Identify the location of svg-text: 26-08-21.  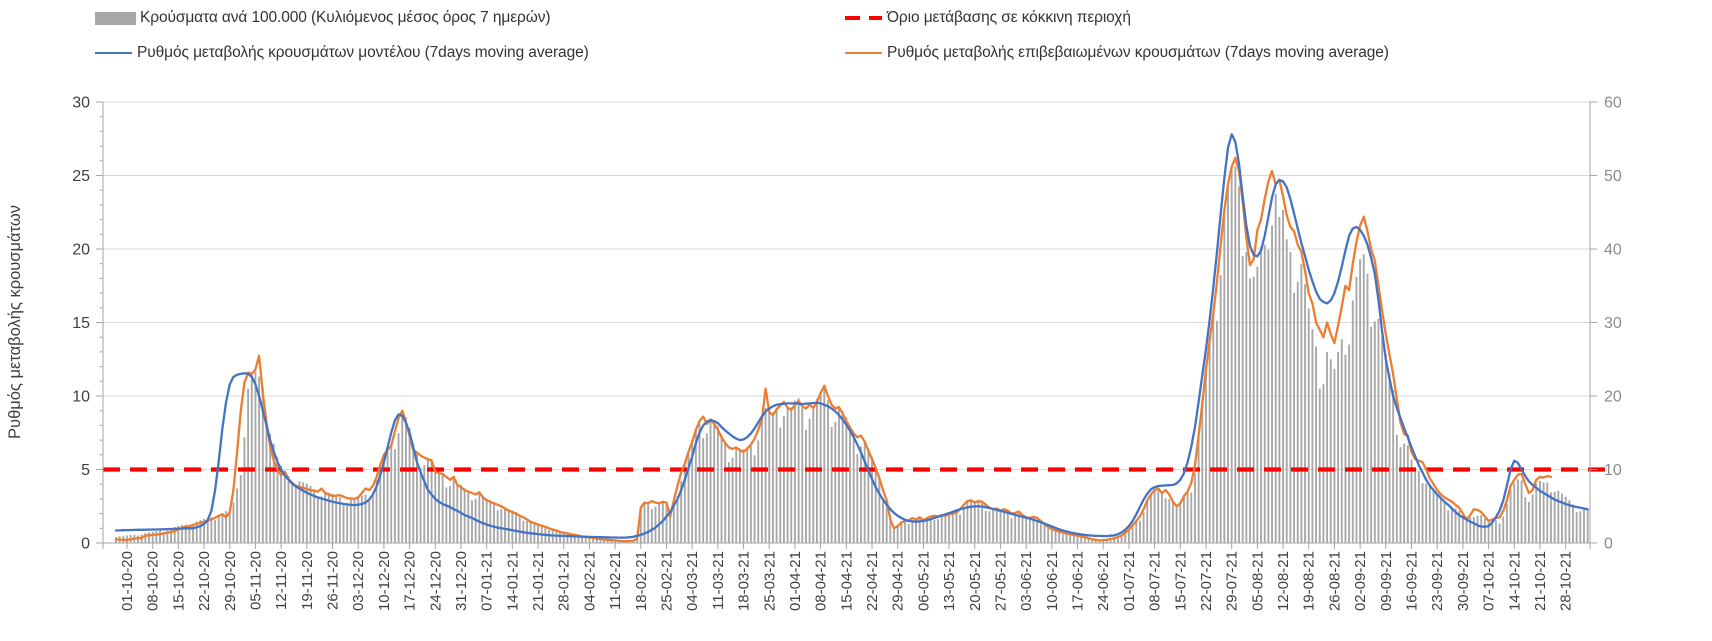
(1334, 581).